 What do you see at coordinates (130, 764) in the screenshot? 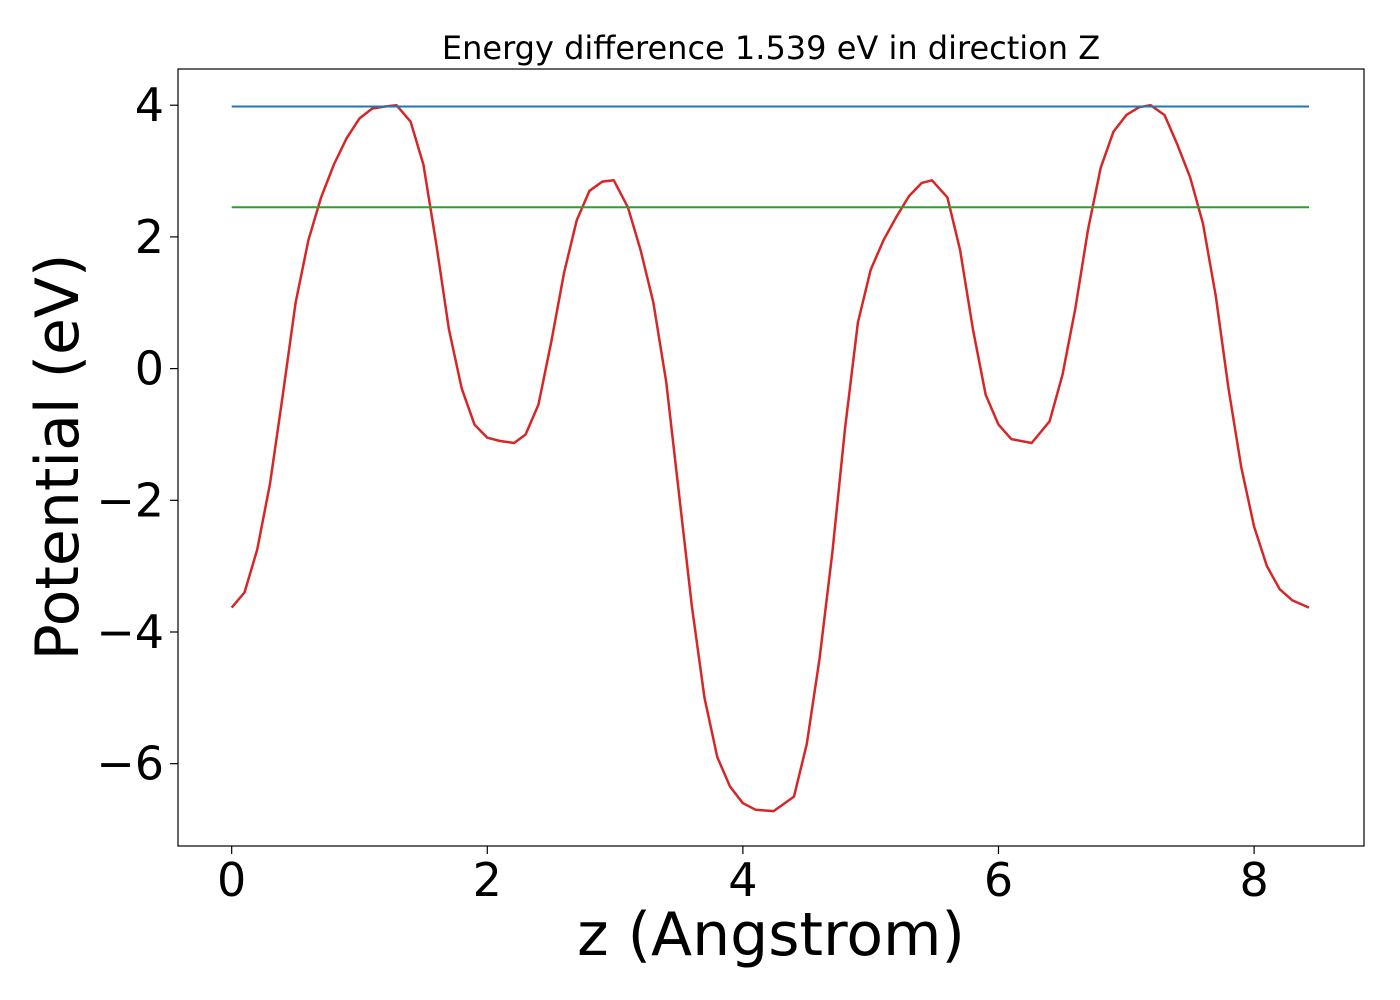
I see `y-tick-label: −6` at bounding box center [130, 764].